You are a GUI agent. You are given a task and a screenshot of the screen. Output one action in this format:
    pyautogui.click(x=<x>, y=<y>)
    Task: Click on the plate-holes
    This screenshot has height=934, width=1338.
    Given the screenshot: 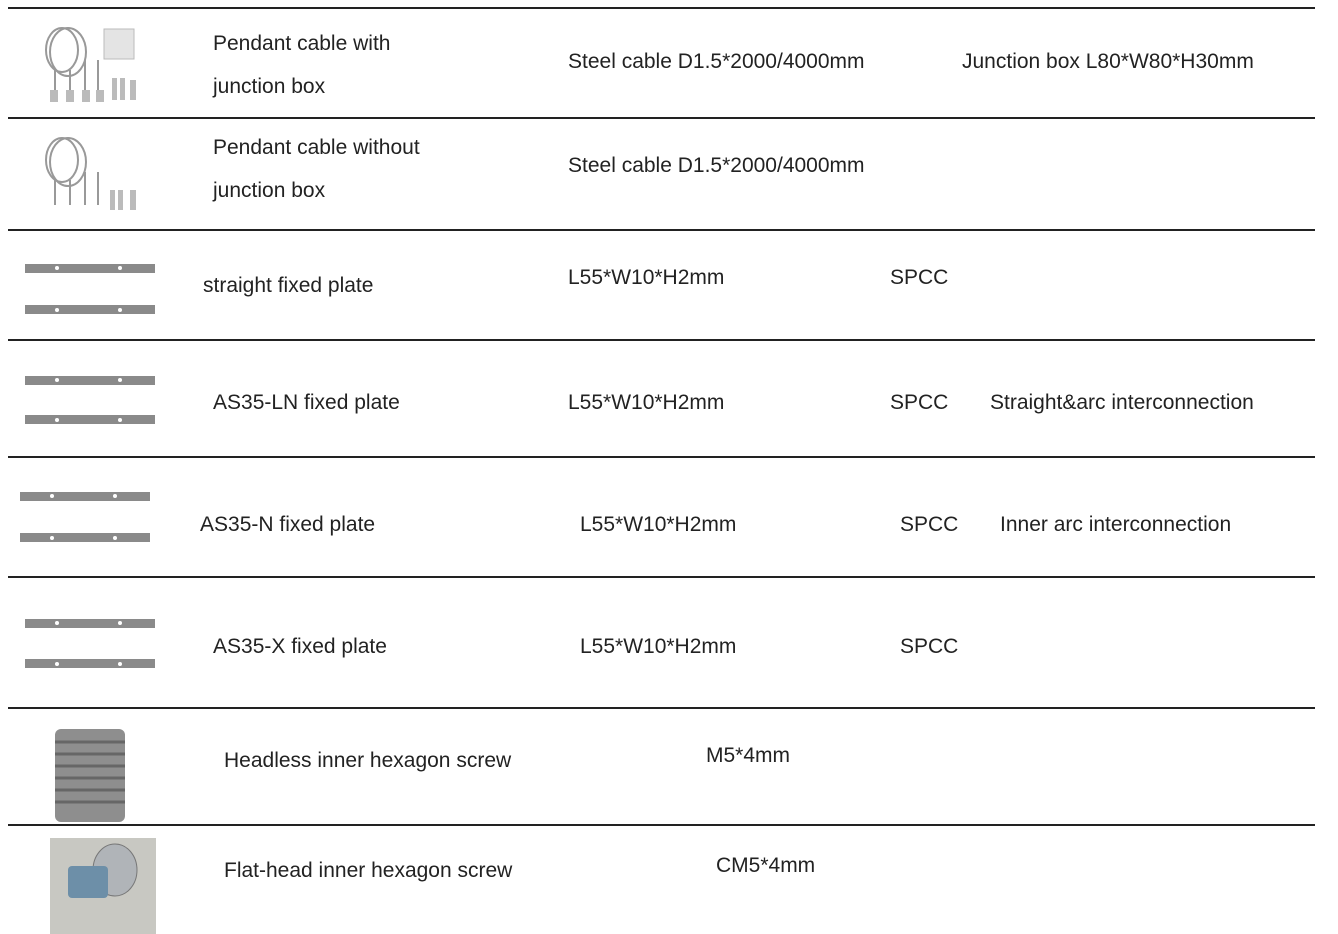 What is the action you would take?
    pyautogui.click(x=86, y=466)
    